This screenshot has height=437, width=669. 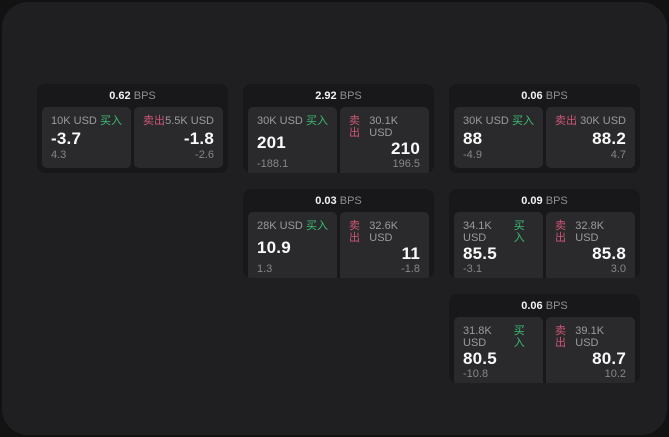 I want to click on sell-delta: 3.0, so click(x=618, y=269).